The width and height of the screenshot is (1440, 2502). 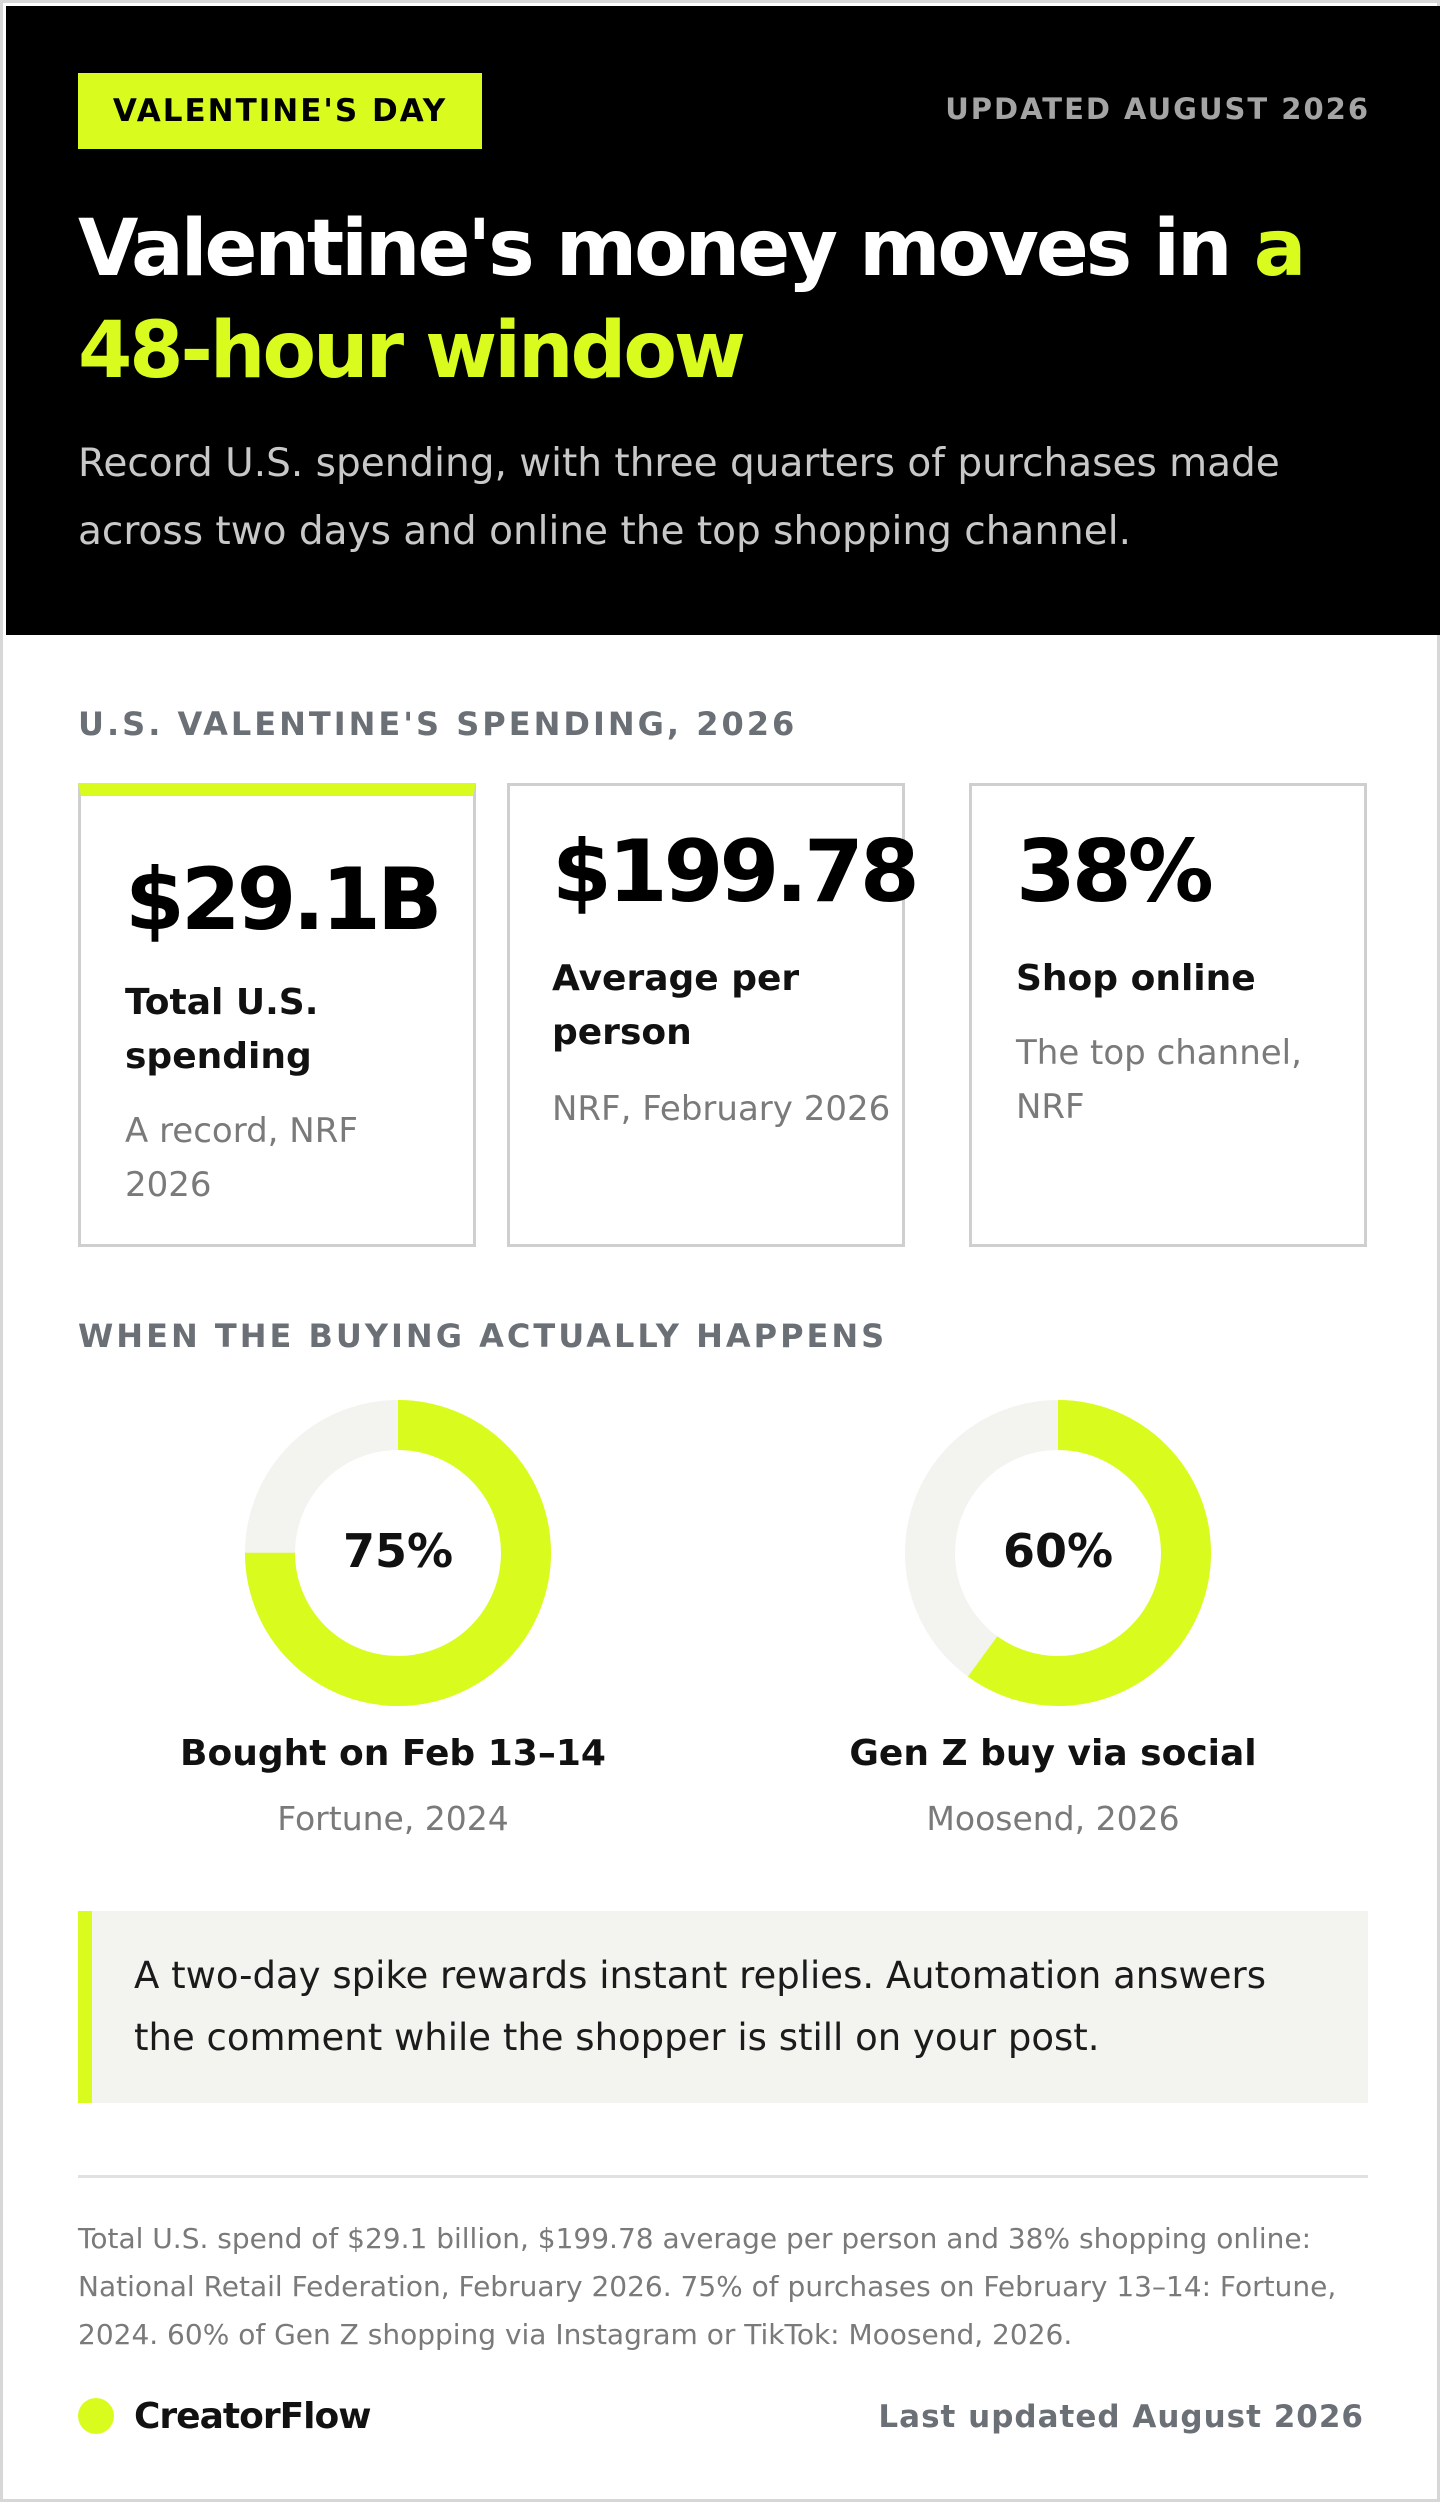 What do you see at coordinates (721, 1109) in the screenshot?
I see `stat-source: NRF, February 2026` at bounding box center [721, 1109].